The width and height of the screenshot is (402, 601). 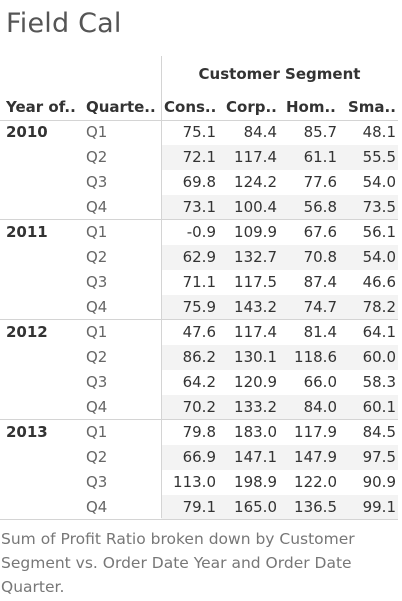 What do you see at coordinates (199, 332) in the screenshot?
I see `value-cell-consumer: 47.6` at bounding box center [199, 332].